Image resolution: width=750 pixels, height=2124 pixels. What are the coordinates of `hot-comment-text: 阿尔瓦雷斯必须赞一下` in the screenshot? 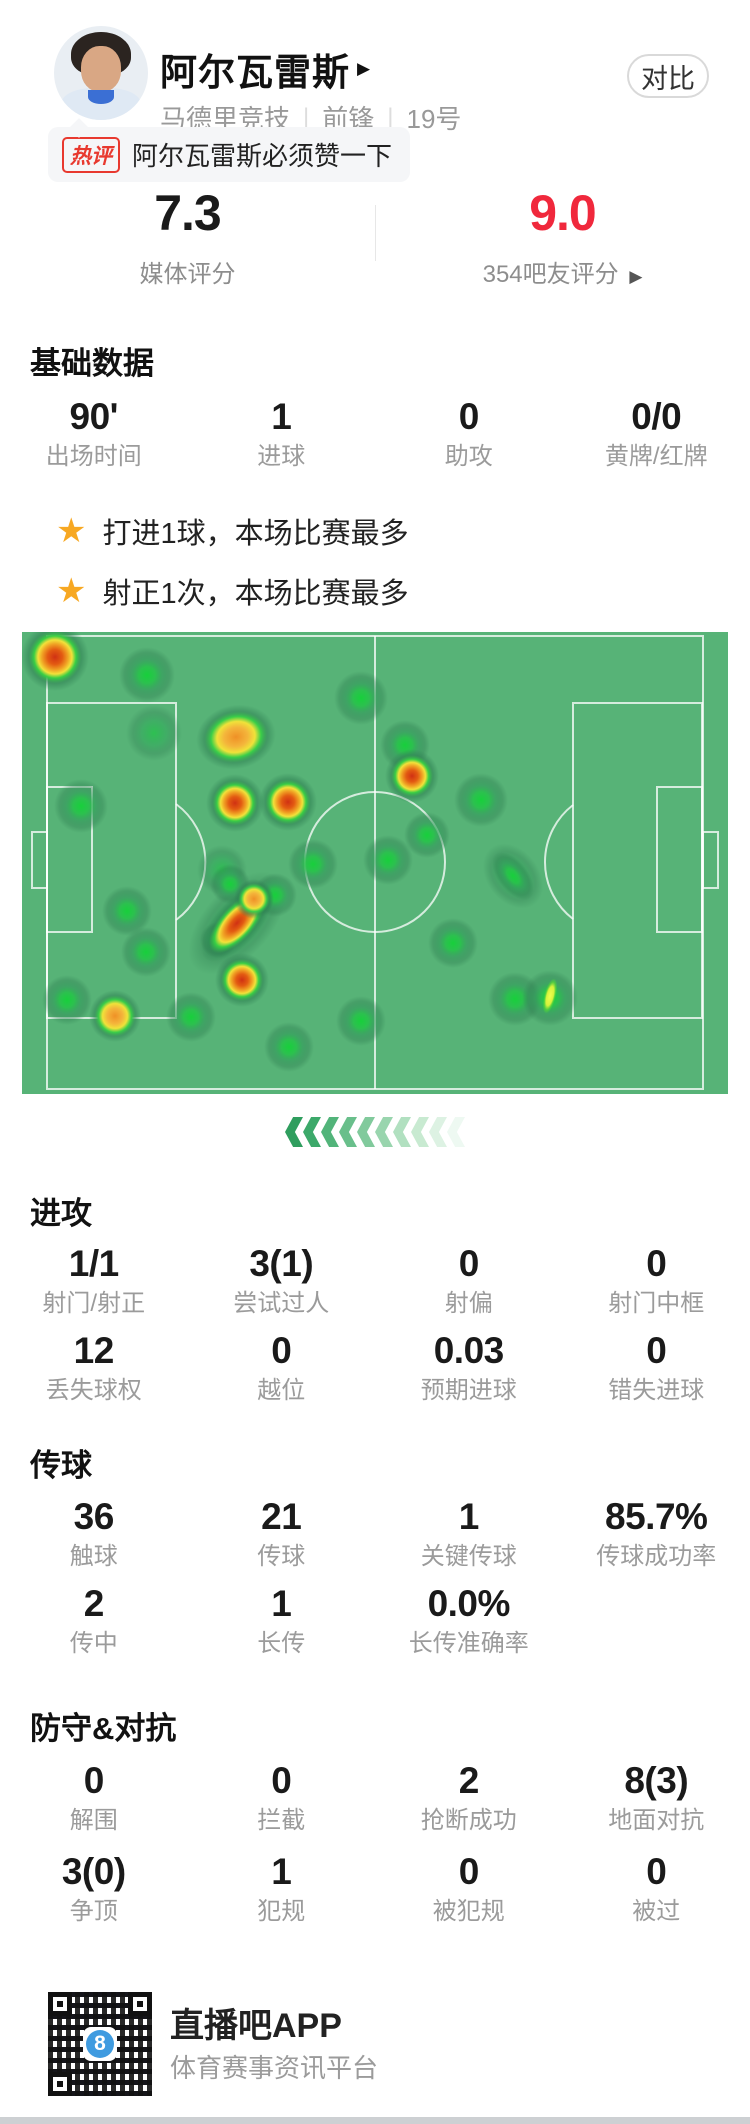 It's located at (262, 156).